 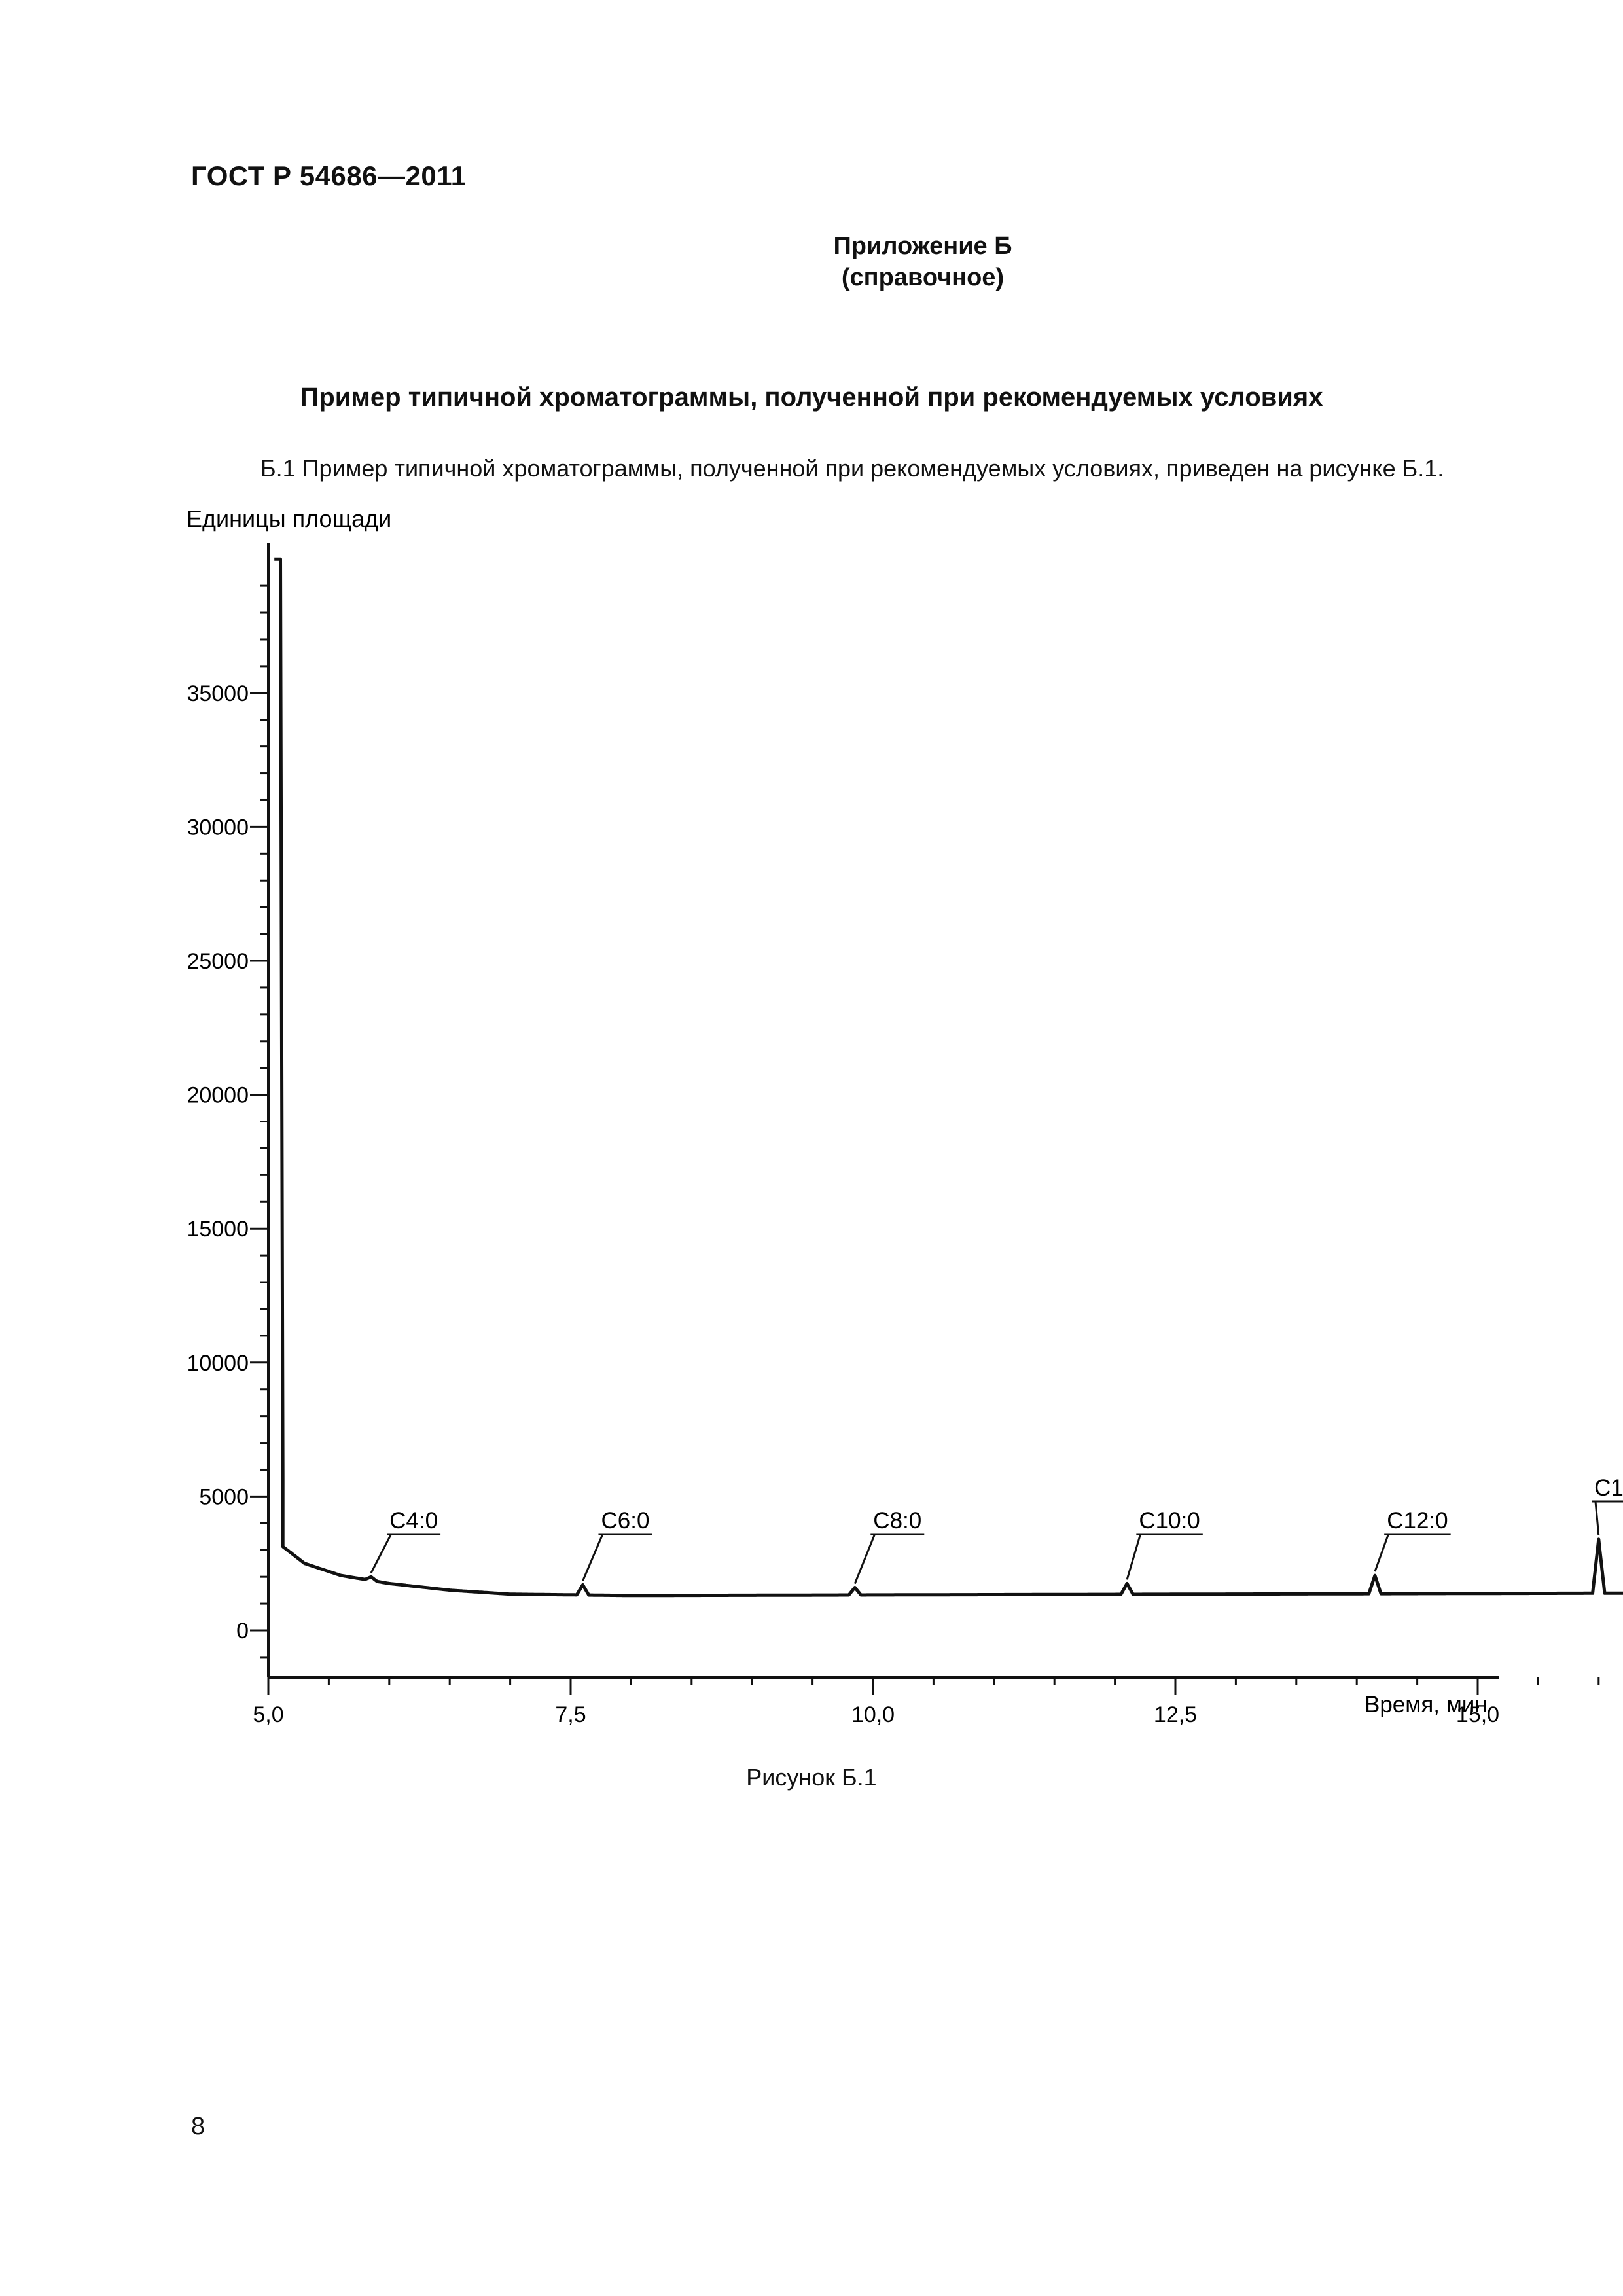 I want to click on page-number: 8, so click(x=198, y=2126).